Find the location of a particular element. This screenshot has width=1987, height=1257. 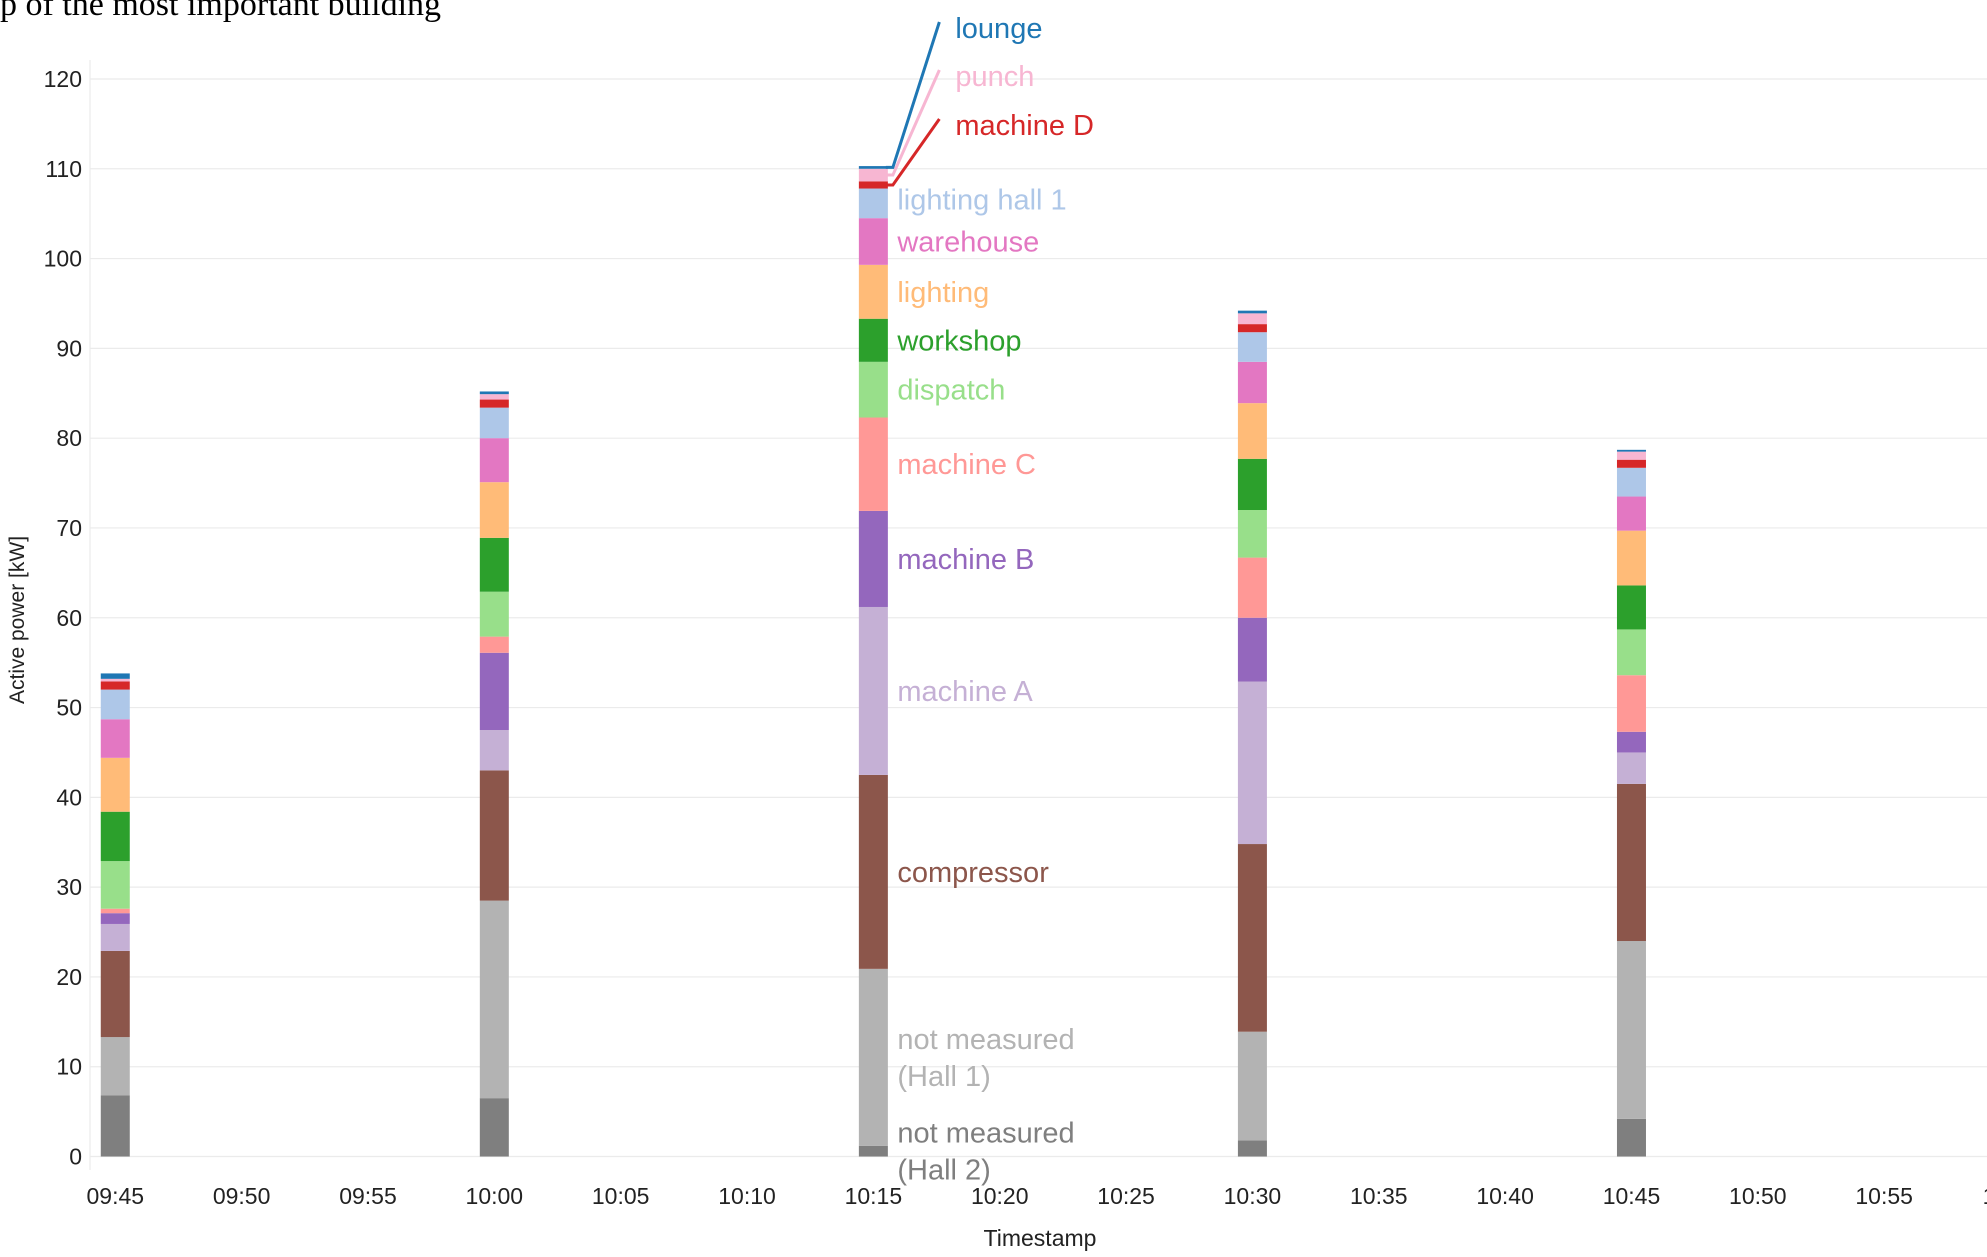

y-tick-label: 70 is located at coordinates (69, 528).